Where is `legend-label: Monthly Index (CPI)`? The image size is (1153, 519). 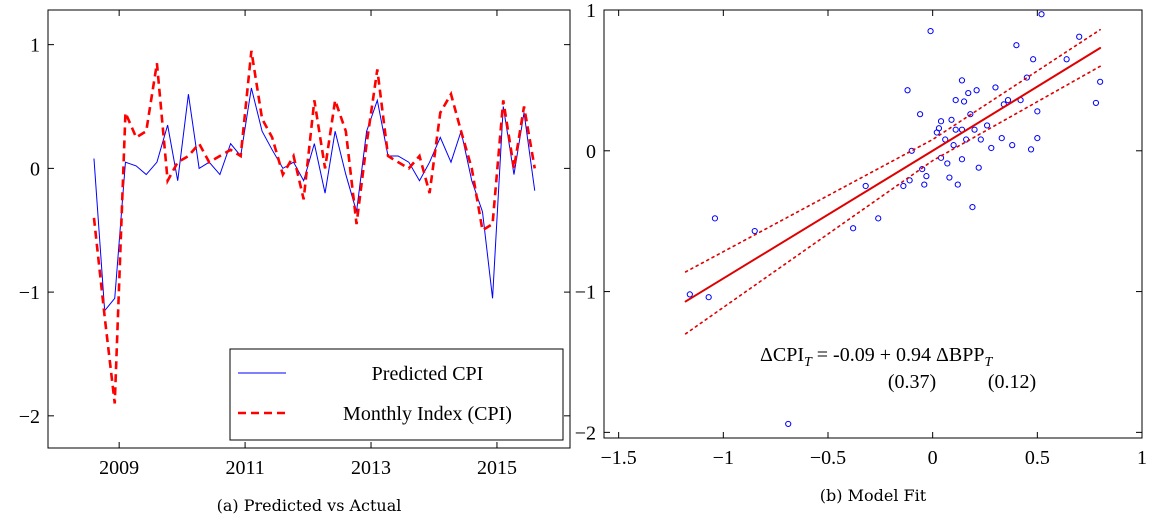 legend-label: Monthly Index (CPI) is located at coordinates (427, 414).